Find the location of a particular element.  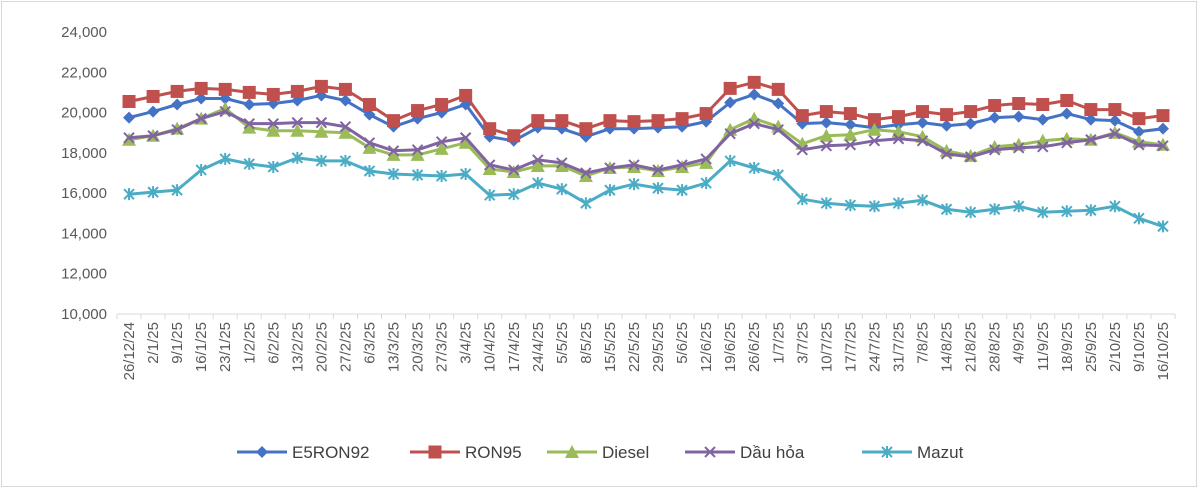

x-tick-label: 1/7/25 is located at coordinates (778, 343).